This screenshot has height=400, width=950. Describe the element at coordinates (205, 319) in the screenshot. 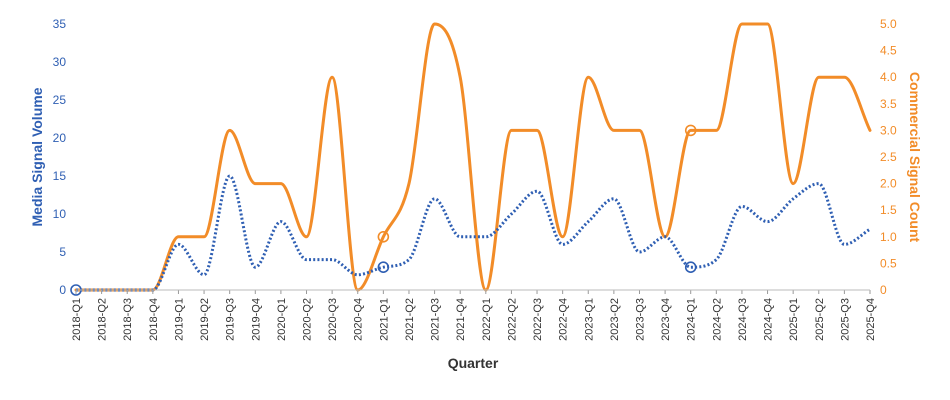

I see `x-tick-label: 2019-Q2` at that location.